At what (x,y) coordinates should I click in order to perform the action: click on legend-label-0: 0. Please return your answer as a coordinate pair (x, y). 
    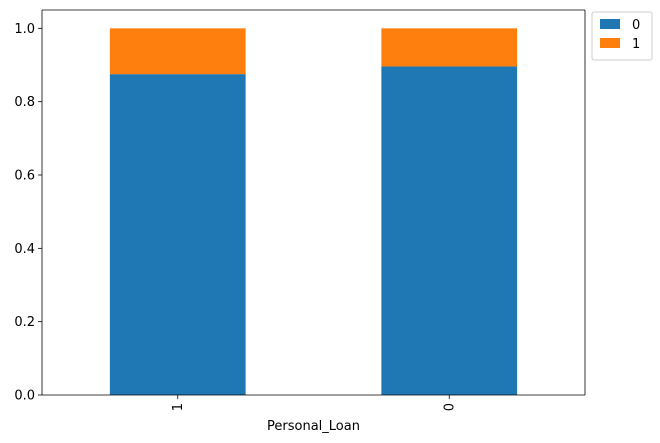
    Looking at the image, I should click on (636, 25).